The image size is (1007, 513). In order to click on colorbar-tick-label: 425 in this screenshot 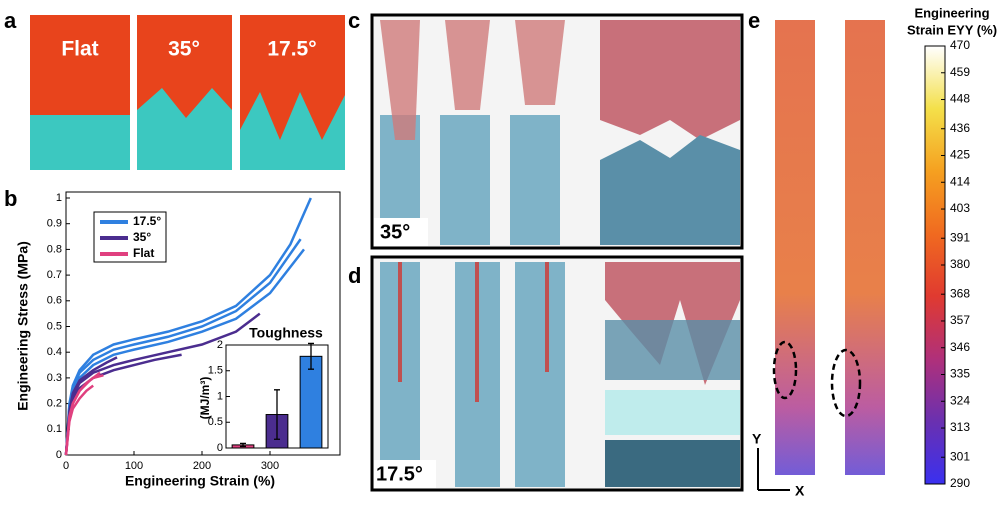, I will do `click(960, 155)`.